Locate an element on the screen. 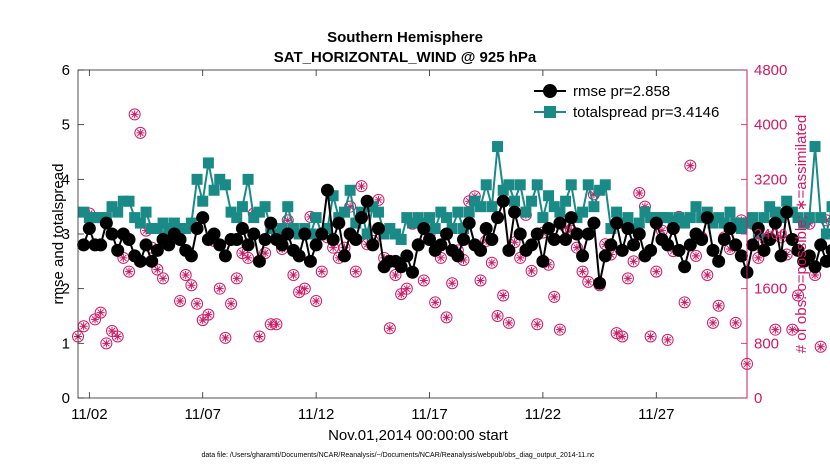 The height and width of the screenshot is (470, 830). x-tick-label: 11/22 is located at coordinates (543, 414).